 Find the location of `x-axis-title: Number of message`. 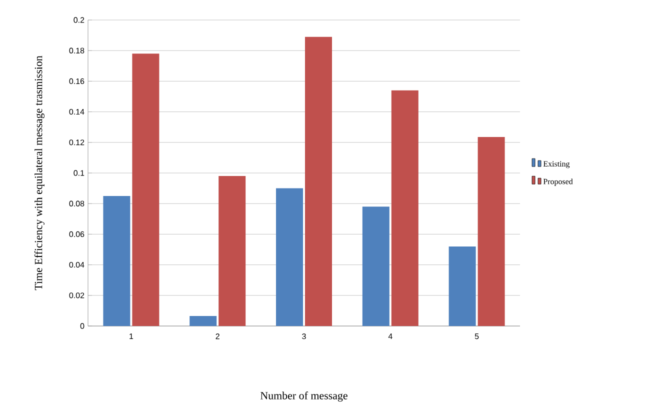

x-axis-title: Number of message is located at coordinates (304, 397).